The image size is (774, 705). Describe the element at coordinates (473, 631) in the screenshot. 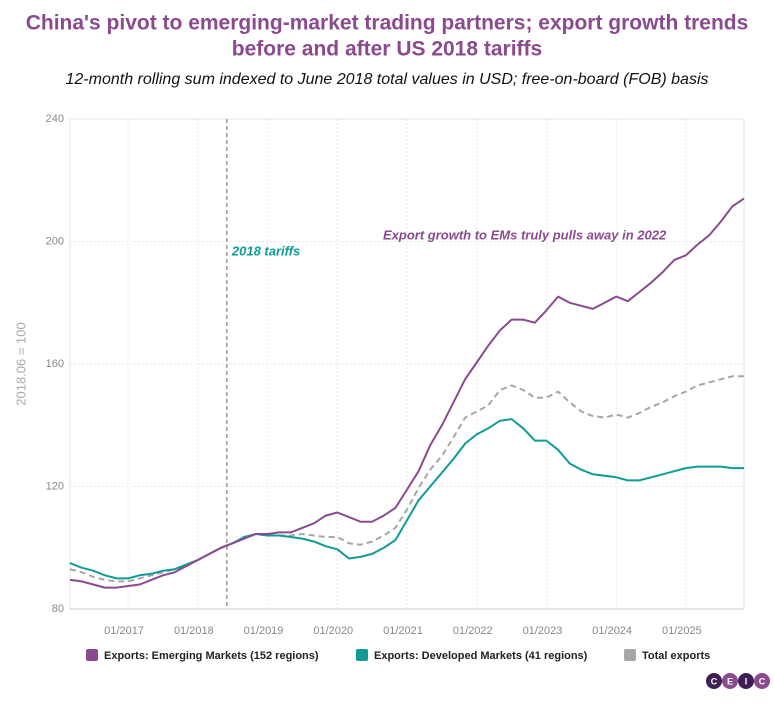

I see `x-tick-label: 01/2022` at that location.